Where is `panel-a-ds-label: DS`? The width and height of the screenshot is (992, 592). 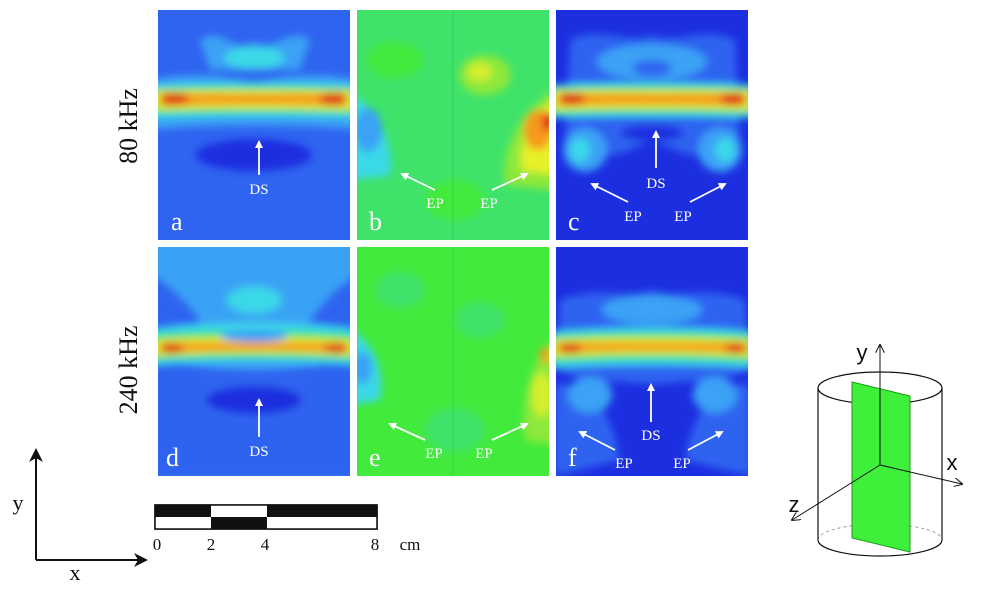
panel-a-ds-label: DS is located at coordinates (258, 190).